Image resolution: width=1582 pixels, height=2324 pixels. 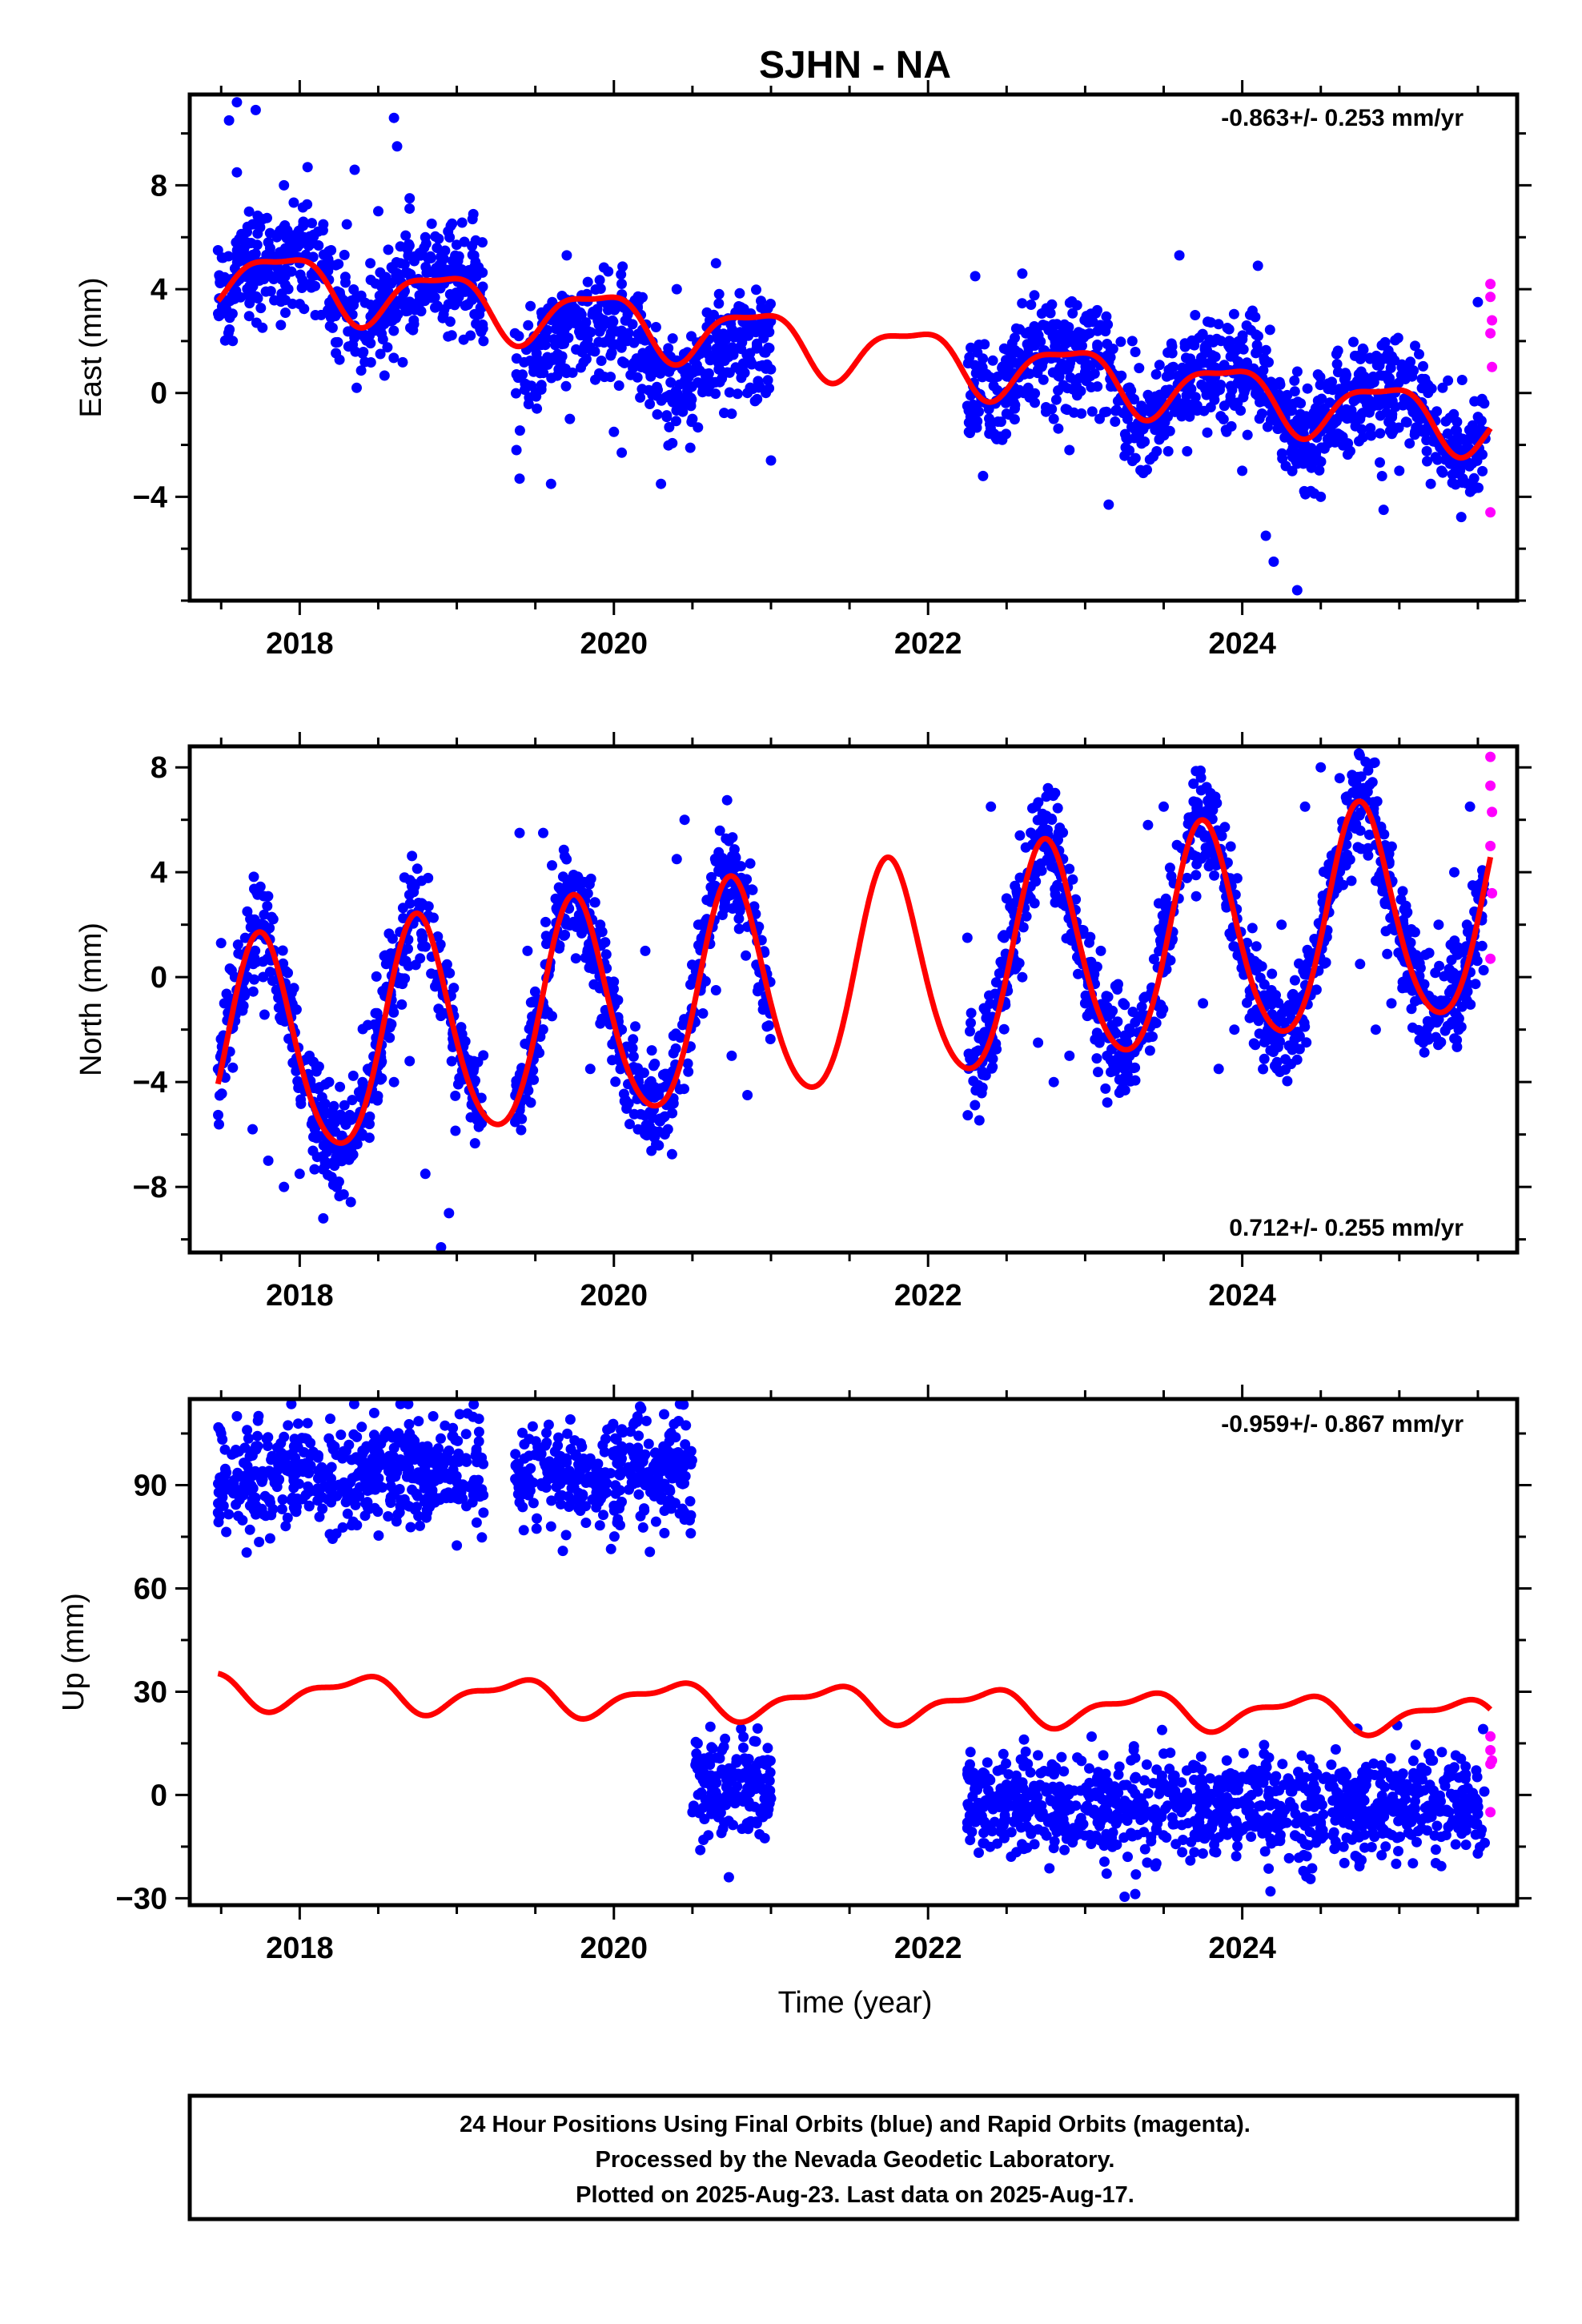 What do you see at coordinates (1491, 785) in the screenshot?
I see `north-rapid-point` at bounding box center [1491, 785].